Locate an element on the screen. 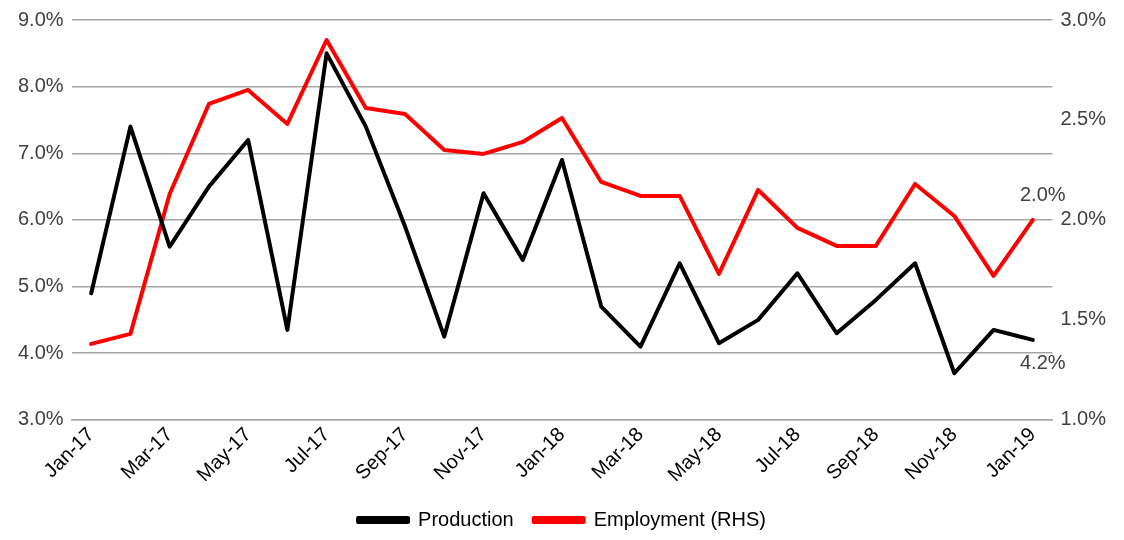 This screenshot has height=540, width=1124. legend-label: Production is located at coordinates (466, 518).